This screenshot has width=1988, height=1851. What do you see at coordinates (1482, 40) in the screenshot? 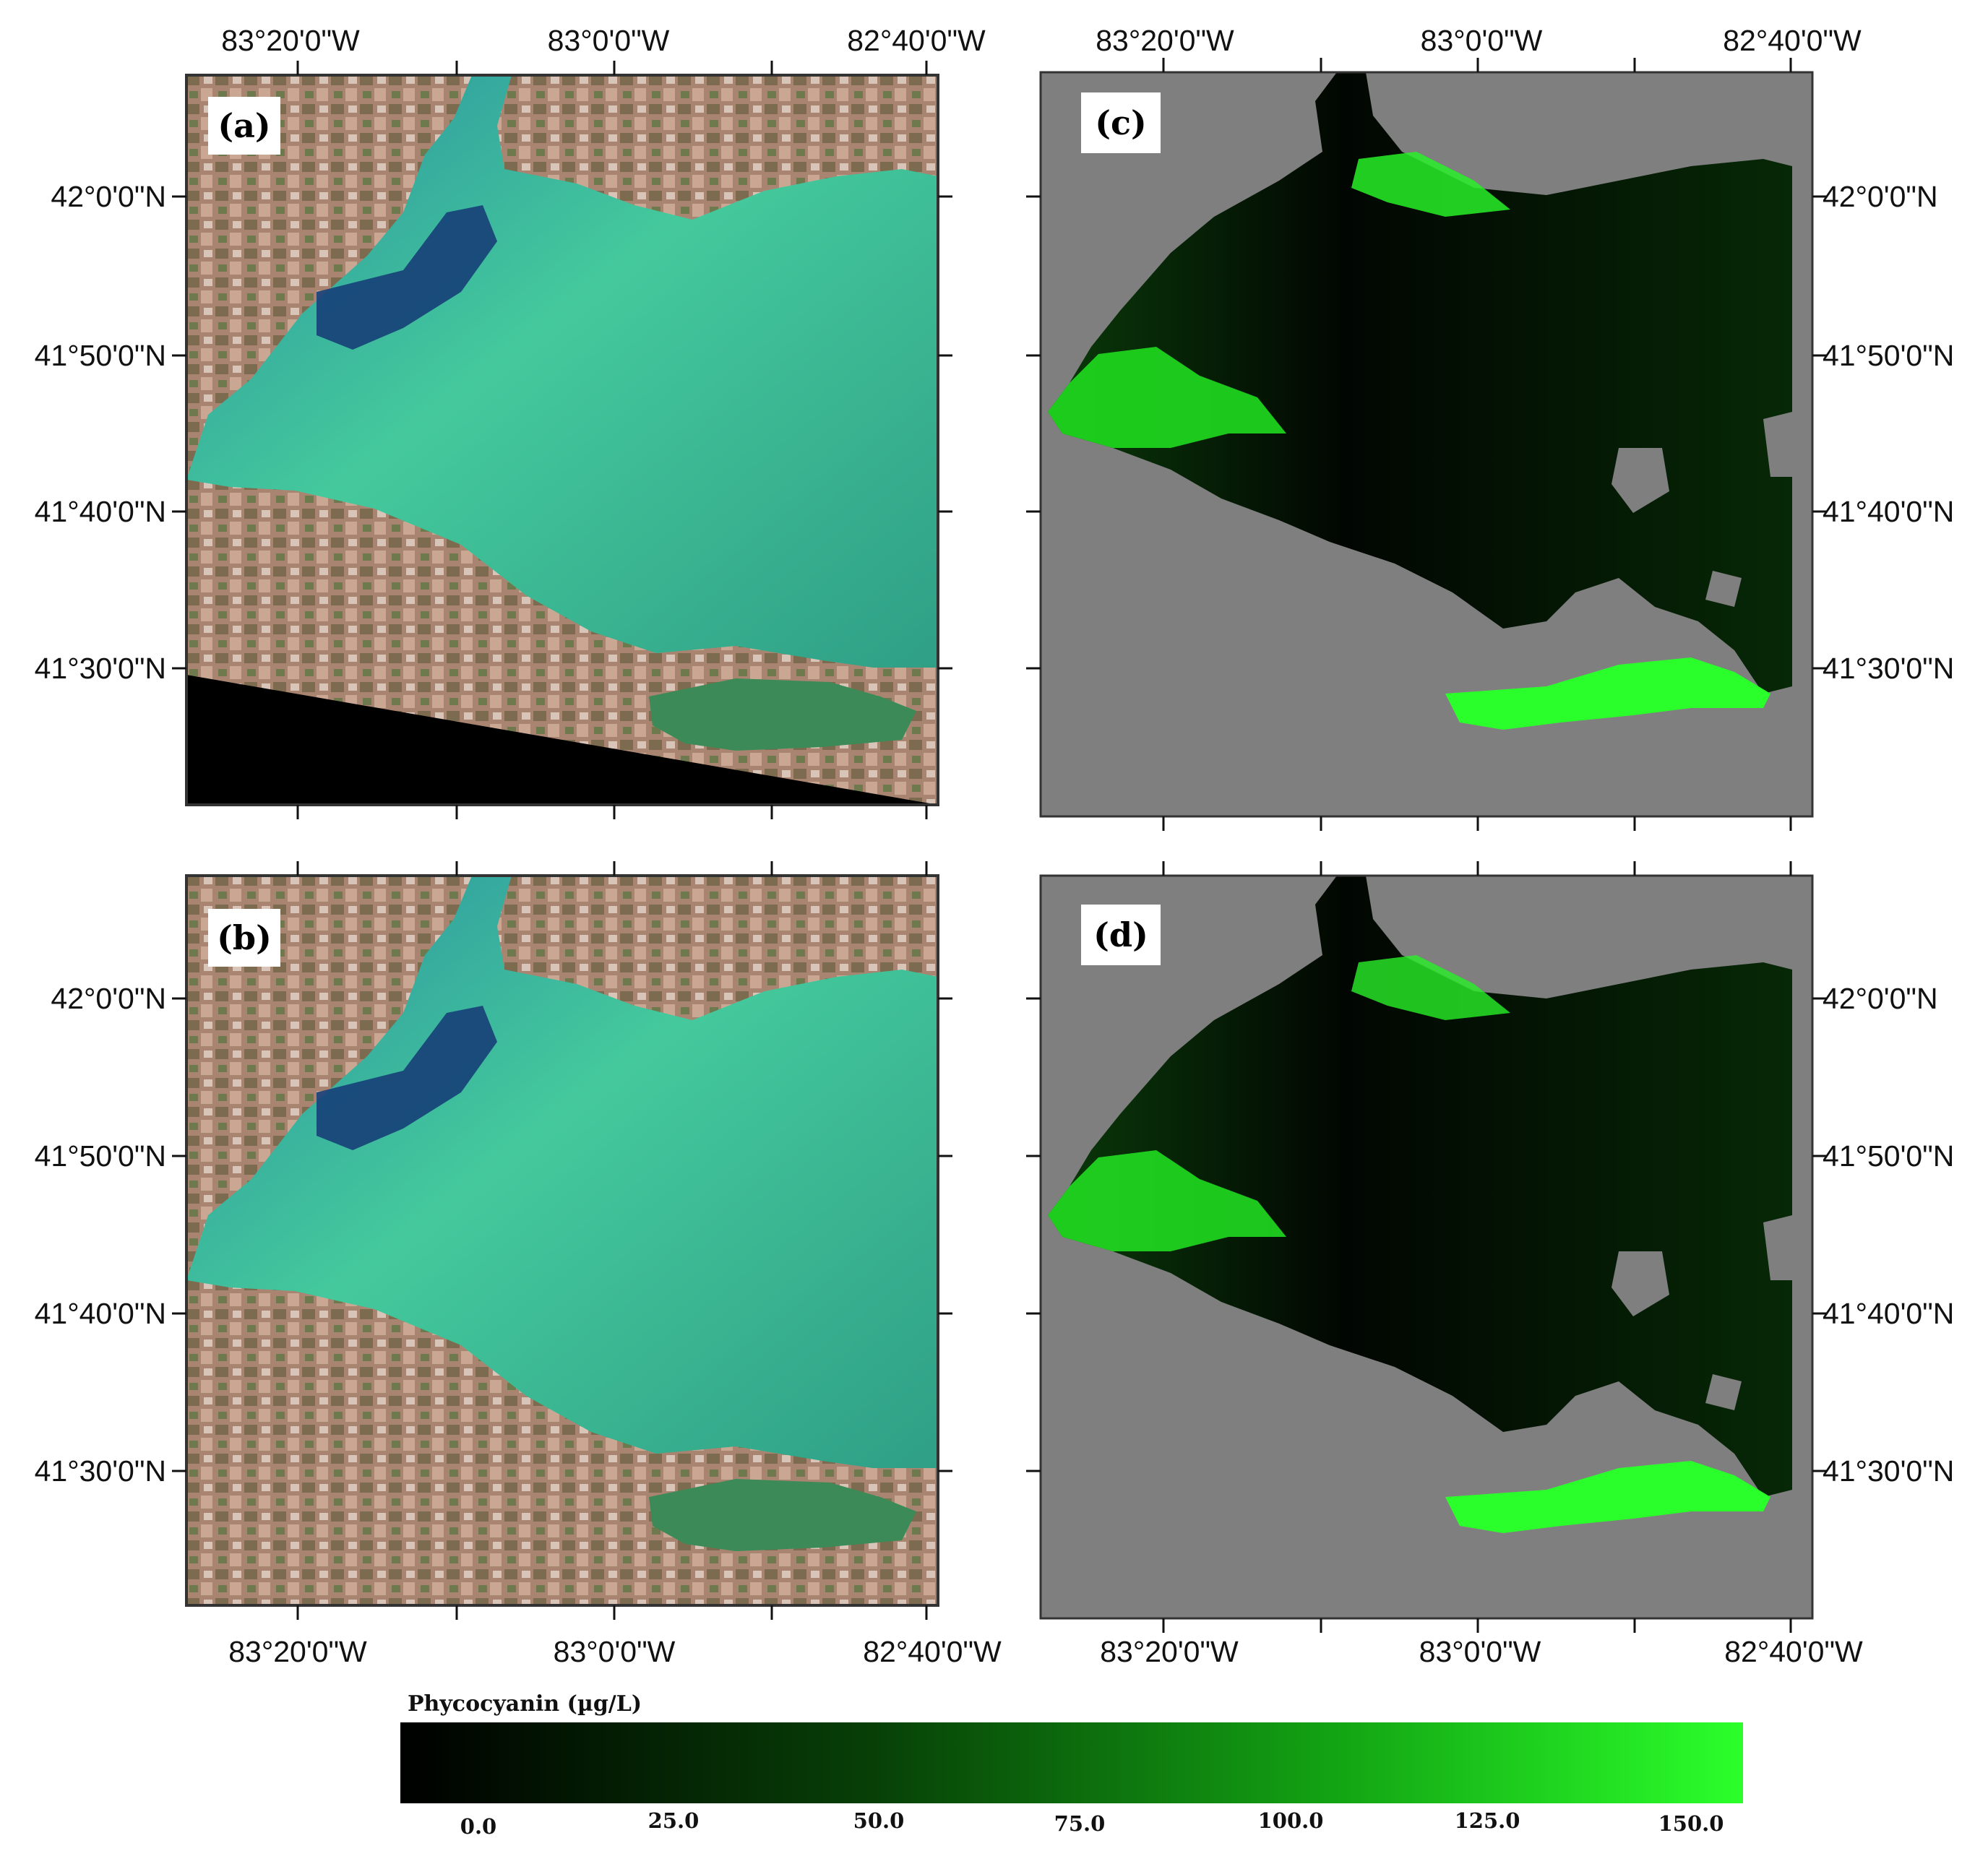
I see `lon-label-top-right-2: 83°0'0"W` at bounding box center [1482, 40].